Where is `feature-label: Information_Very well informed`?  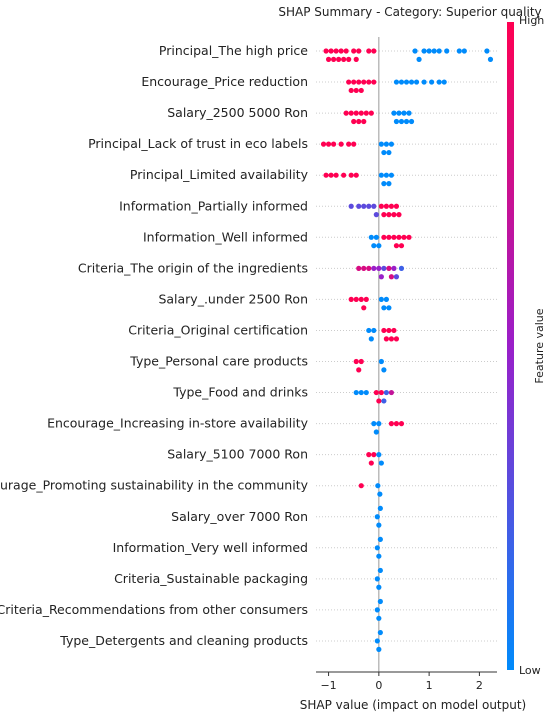
feature-label: Information_Very well informed is located at coordinates (210, 547).